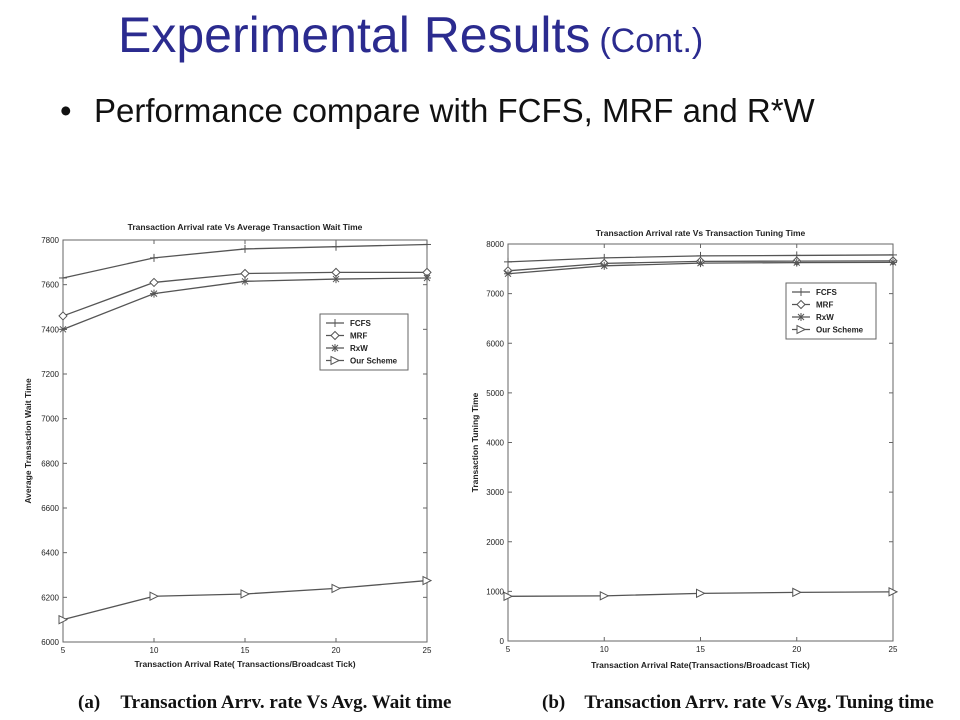 The image size is (960, 720). What do you see at coordinates (824, 305) in the screenshot?
I see `tuning-legend-label-mrf: MRF` at bounding box center [824, 305].